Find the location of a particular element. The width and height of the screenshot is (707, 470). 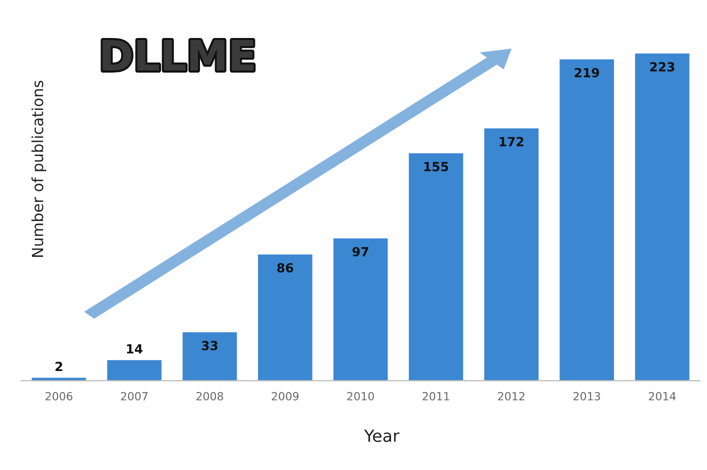

data-label: 33 is located at coordinates (210, 345).